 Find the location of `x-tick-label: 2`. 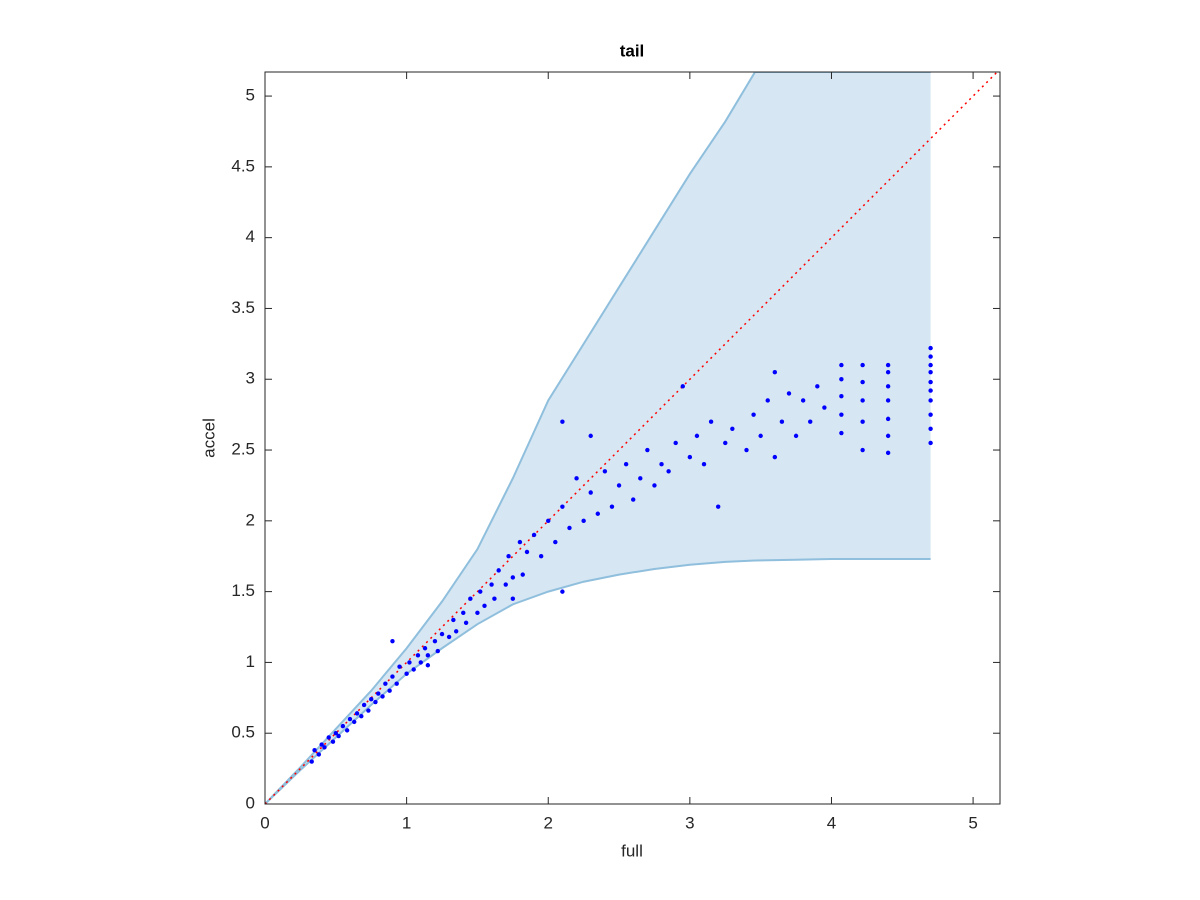

x-tick-label: 2 is located at coordinates (548, 822).